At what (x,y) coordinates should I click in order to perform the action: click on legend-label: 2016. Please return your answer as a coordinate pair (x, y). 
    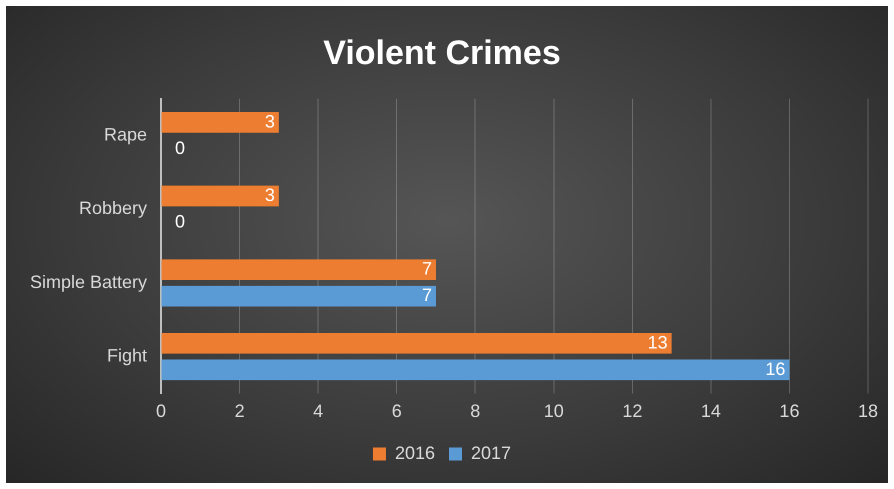
    Looking at the image, I should click on (415, 452).